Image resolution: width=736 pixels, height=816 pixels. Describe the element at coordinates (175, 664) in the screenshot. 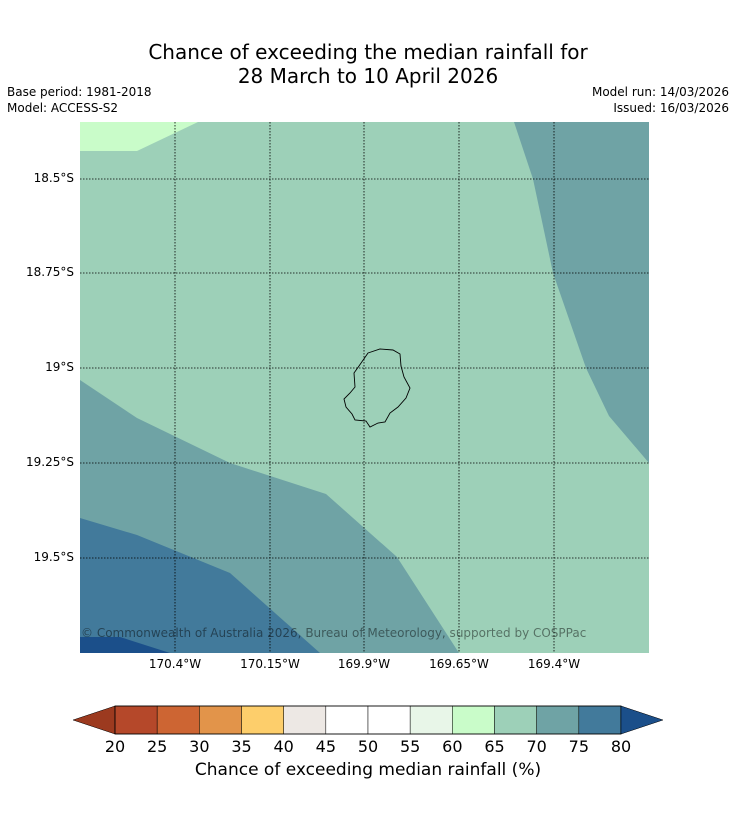

I see `lon-label-170-4: 170.4°W` at that location.